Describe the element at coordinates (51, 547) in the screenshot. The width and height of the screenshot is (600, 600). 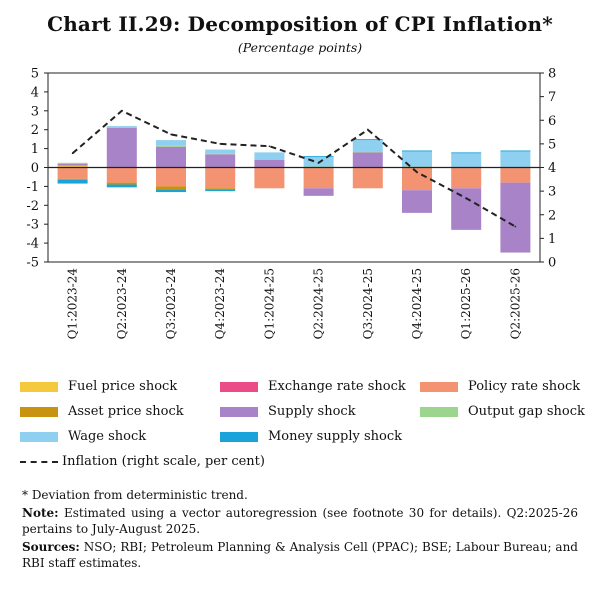
I see `sources-label: Sources:` at that location.